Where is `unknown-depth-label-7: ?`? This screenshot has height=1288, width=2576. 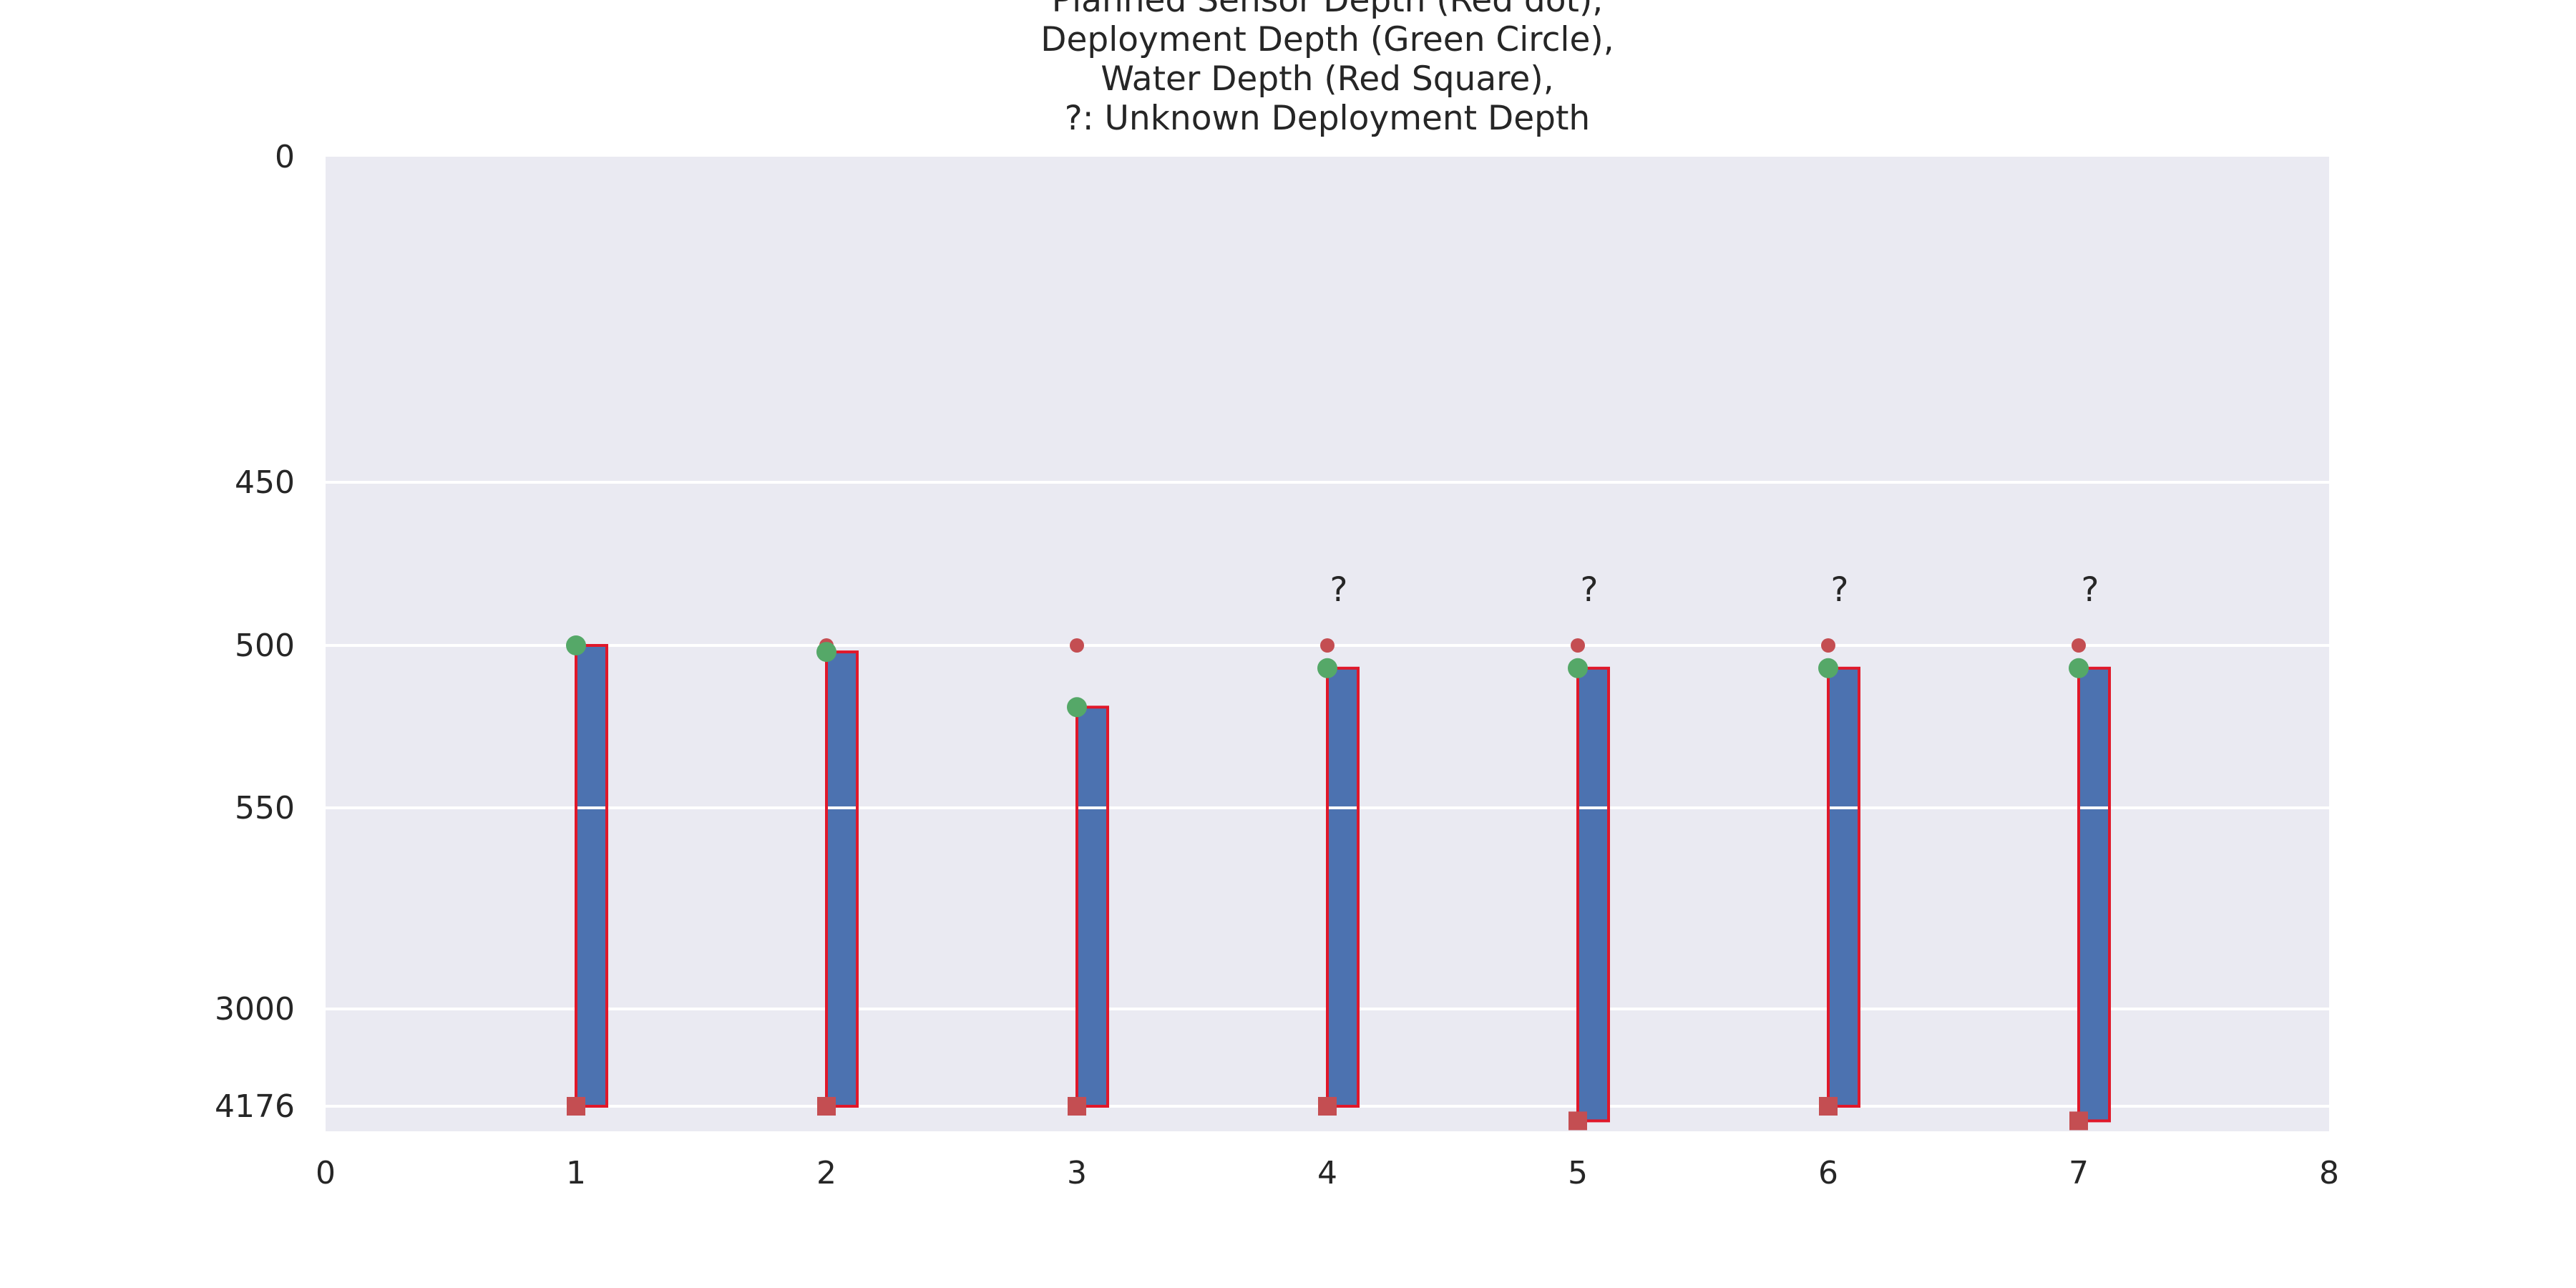 unknown-depth-label-7: ? is located at coordinates (2090, 590).